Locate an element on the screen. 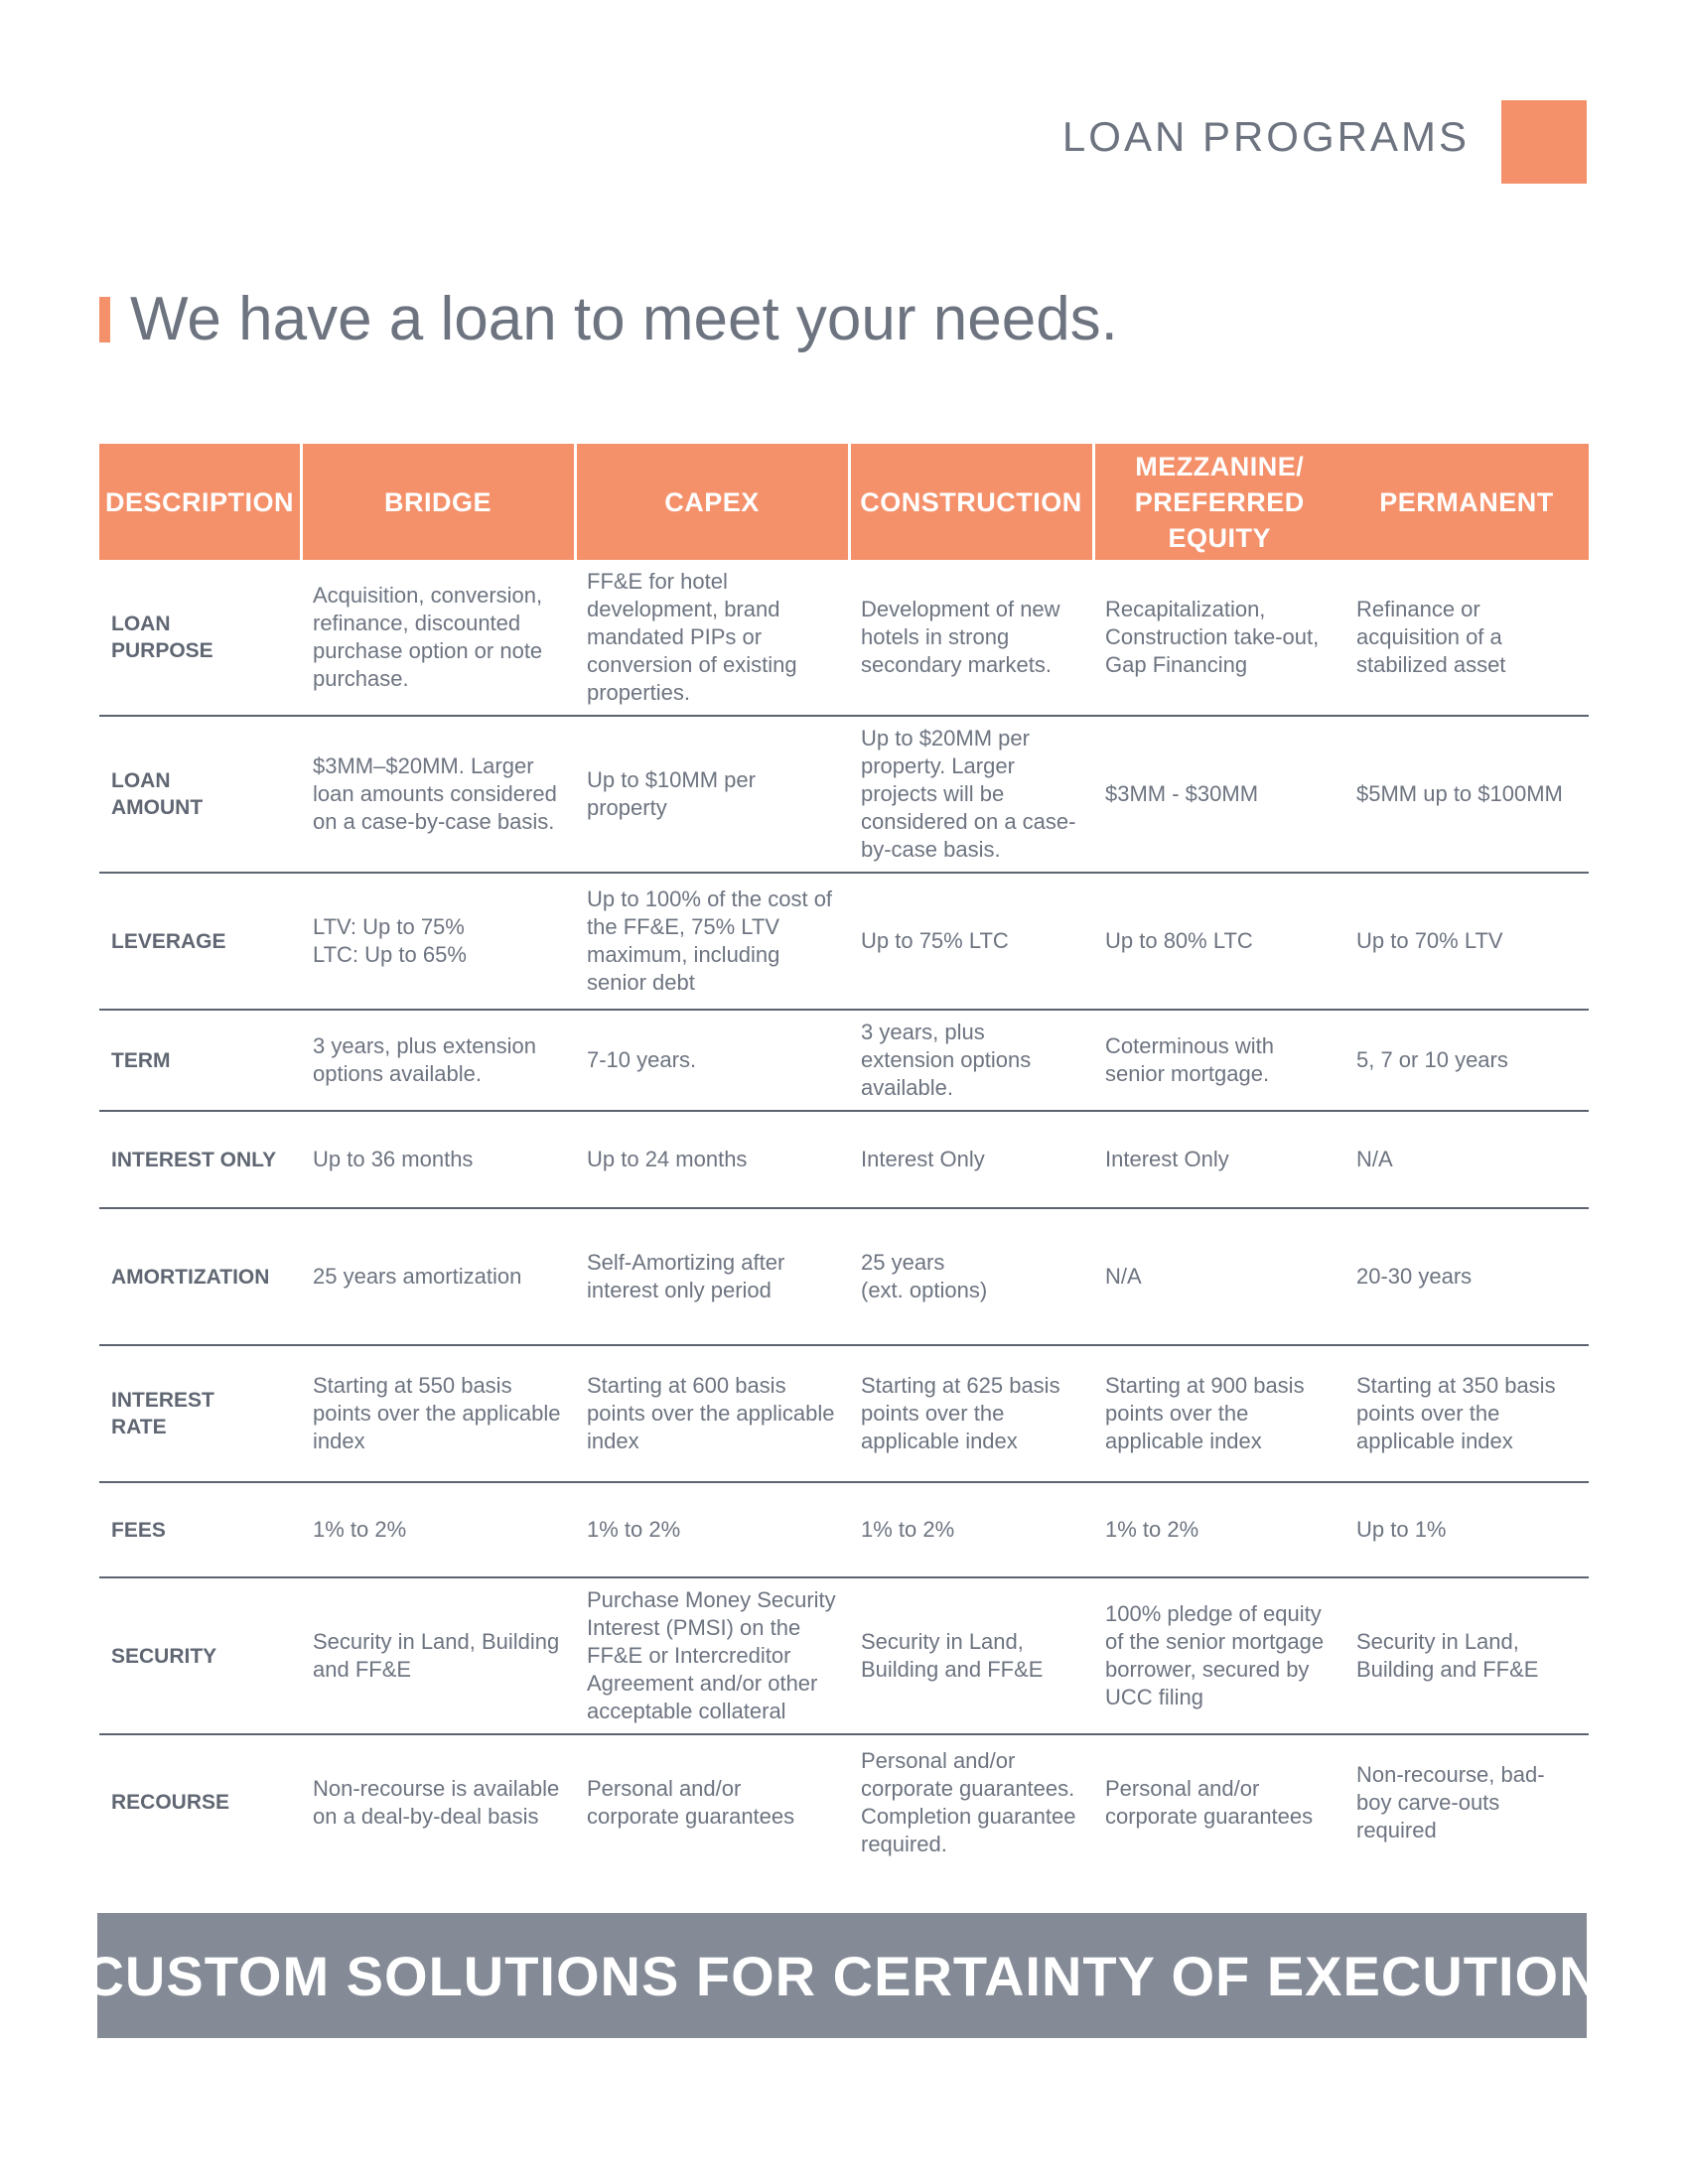 Image resolution: width=1688 pixels, height=2184 pixels. page-headline: We have a loan to meet your needs. is located at coordinates (624, 319).